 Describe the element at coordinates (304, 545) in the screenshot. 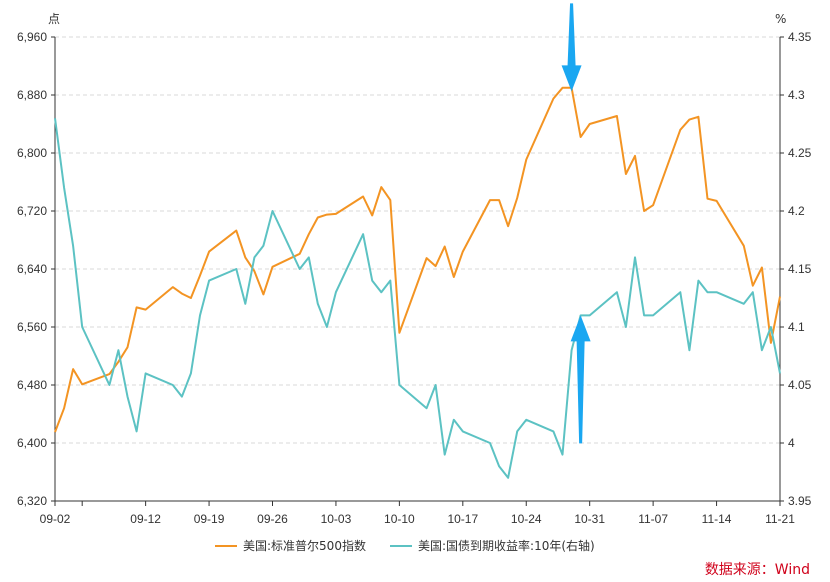

I see `legend-label-1: 美国:标准普尔500指数` at that location.